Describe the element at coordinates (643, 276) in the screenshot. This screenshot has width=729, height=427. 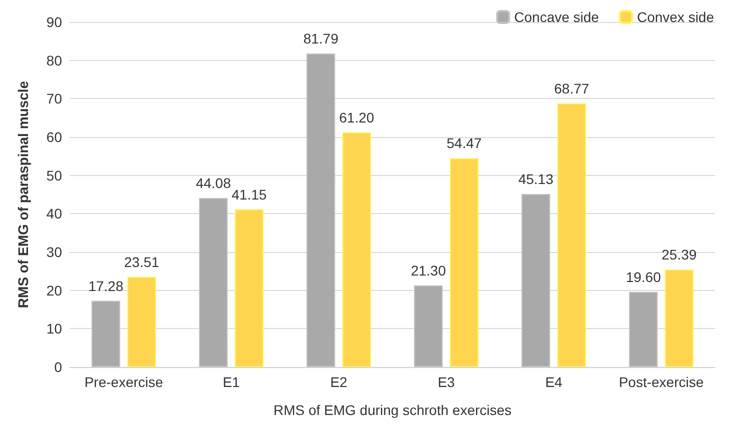
I see `text: 19.60` at that location.